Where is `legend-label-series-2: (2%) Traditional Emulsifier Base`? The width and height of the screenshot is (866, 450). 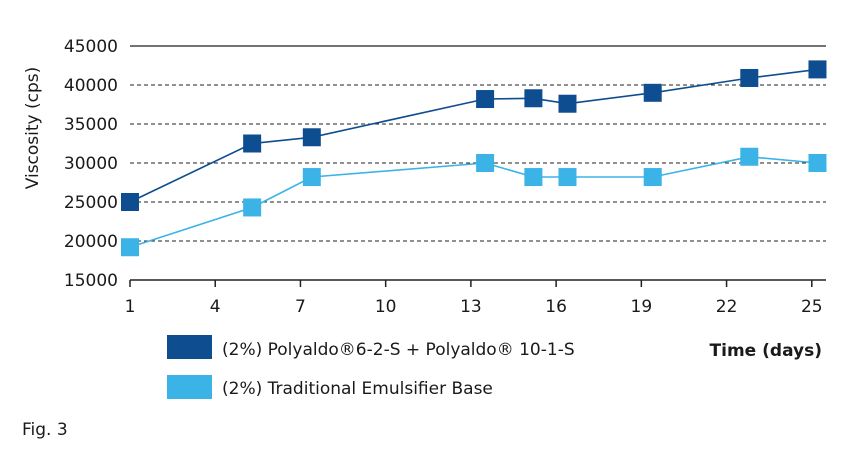
legend-label-series-2: (2%) Traditional Emulsifier Base is located at coordinates (357, 389).